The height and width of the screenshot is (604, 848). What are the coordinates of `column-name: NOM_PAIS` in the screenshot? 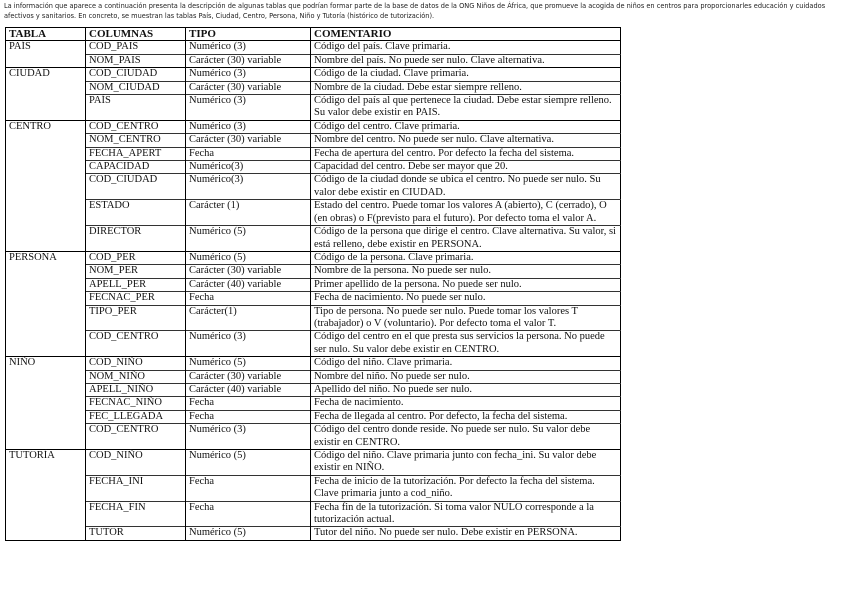 It's located at (135, 60).